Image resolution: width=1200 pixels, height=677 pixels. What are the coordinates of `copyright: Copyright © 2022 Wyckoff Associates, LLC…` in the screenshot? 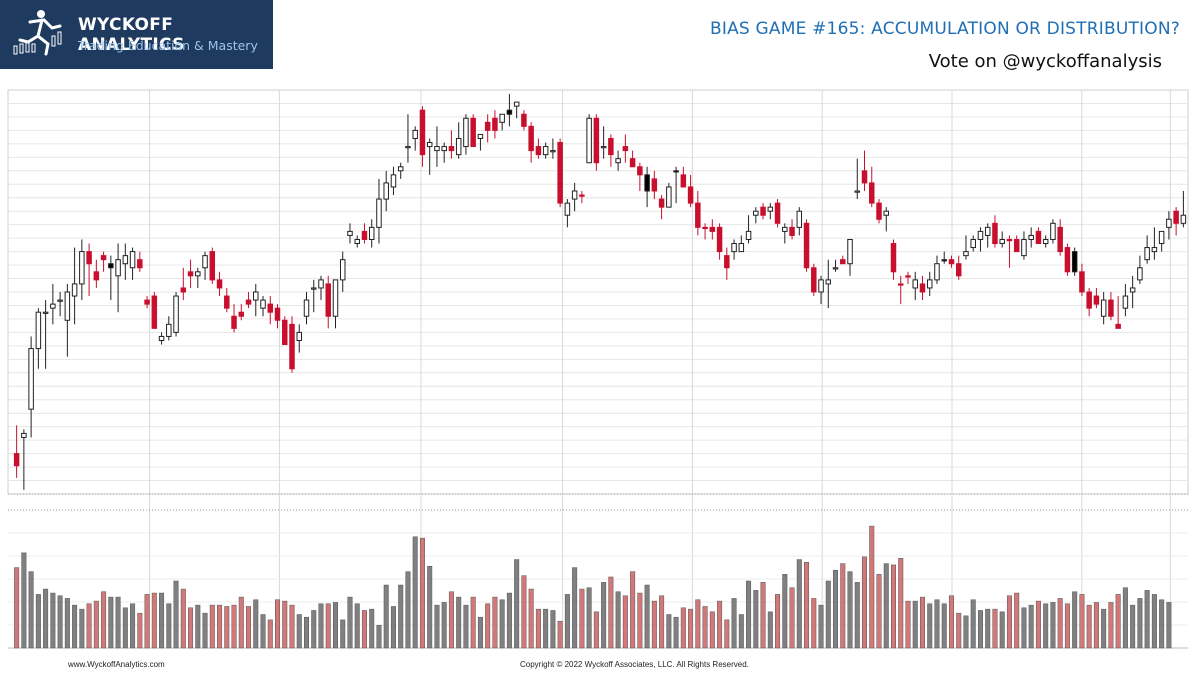 It's located at (634, 664).